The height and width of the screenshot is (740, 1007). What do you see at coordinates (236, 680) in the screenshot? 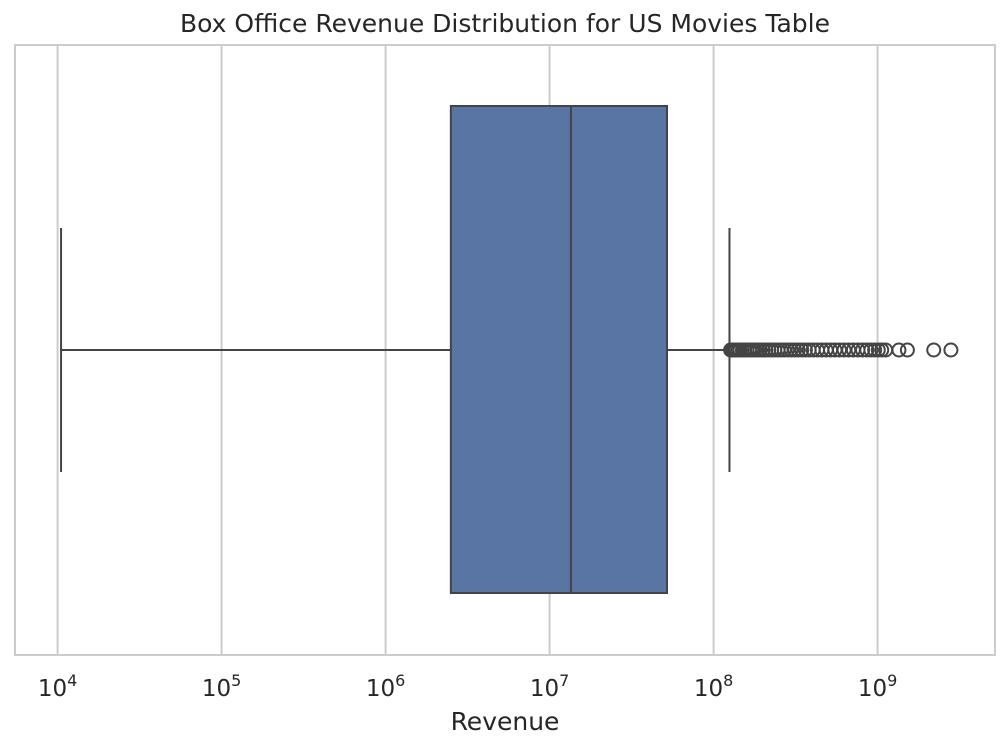
I see `x-tick-exponent: 5` at bounding box center [236, 680].